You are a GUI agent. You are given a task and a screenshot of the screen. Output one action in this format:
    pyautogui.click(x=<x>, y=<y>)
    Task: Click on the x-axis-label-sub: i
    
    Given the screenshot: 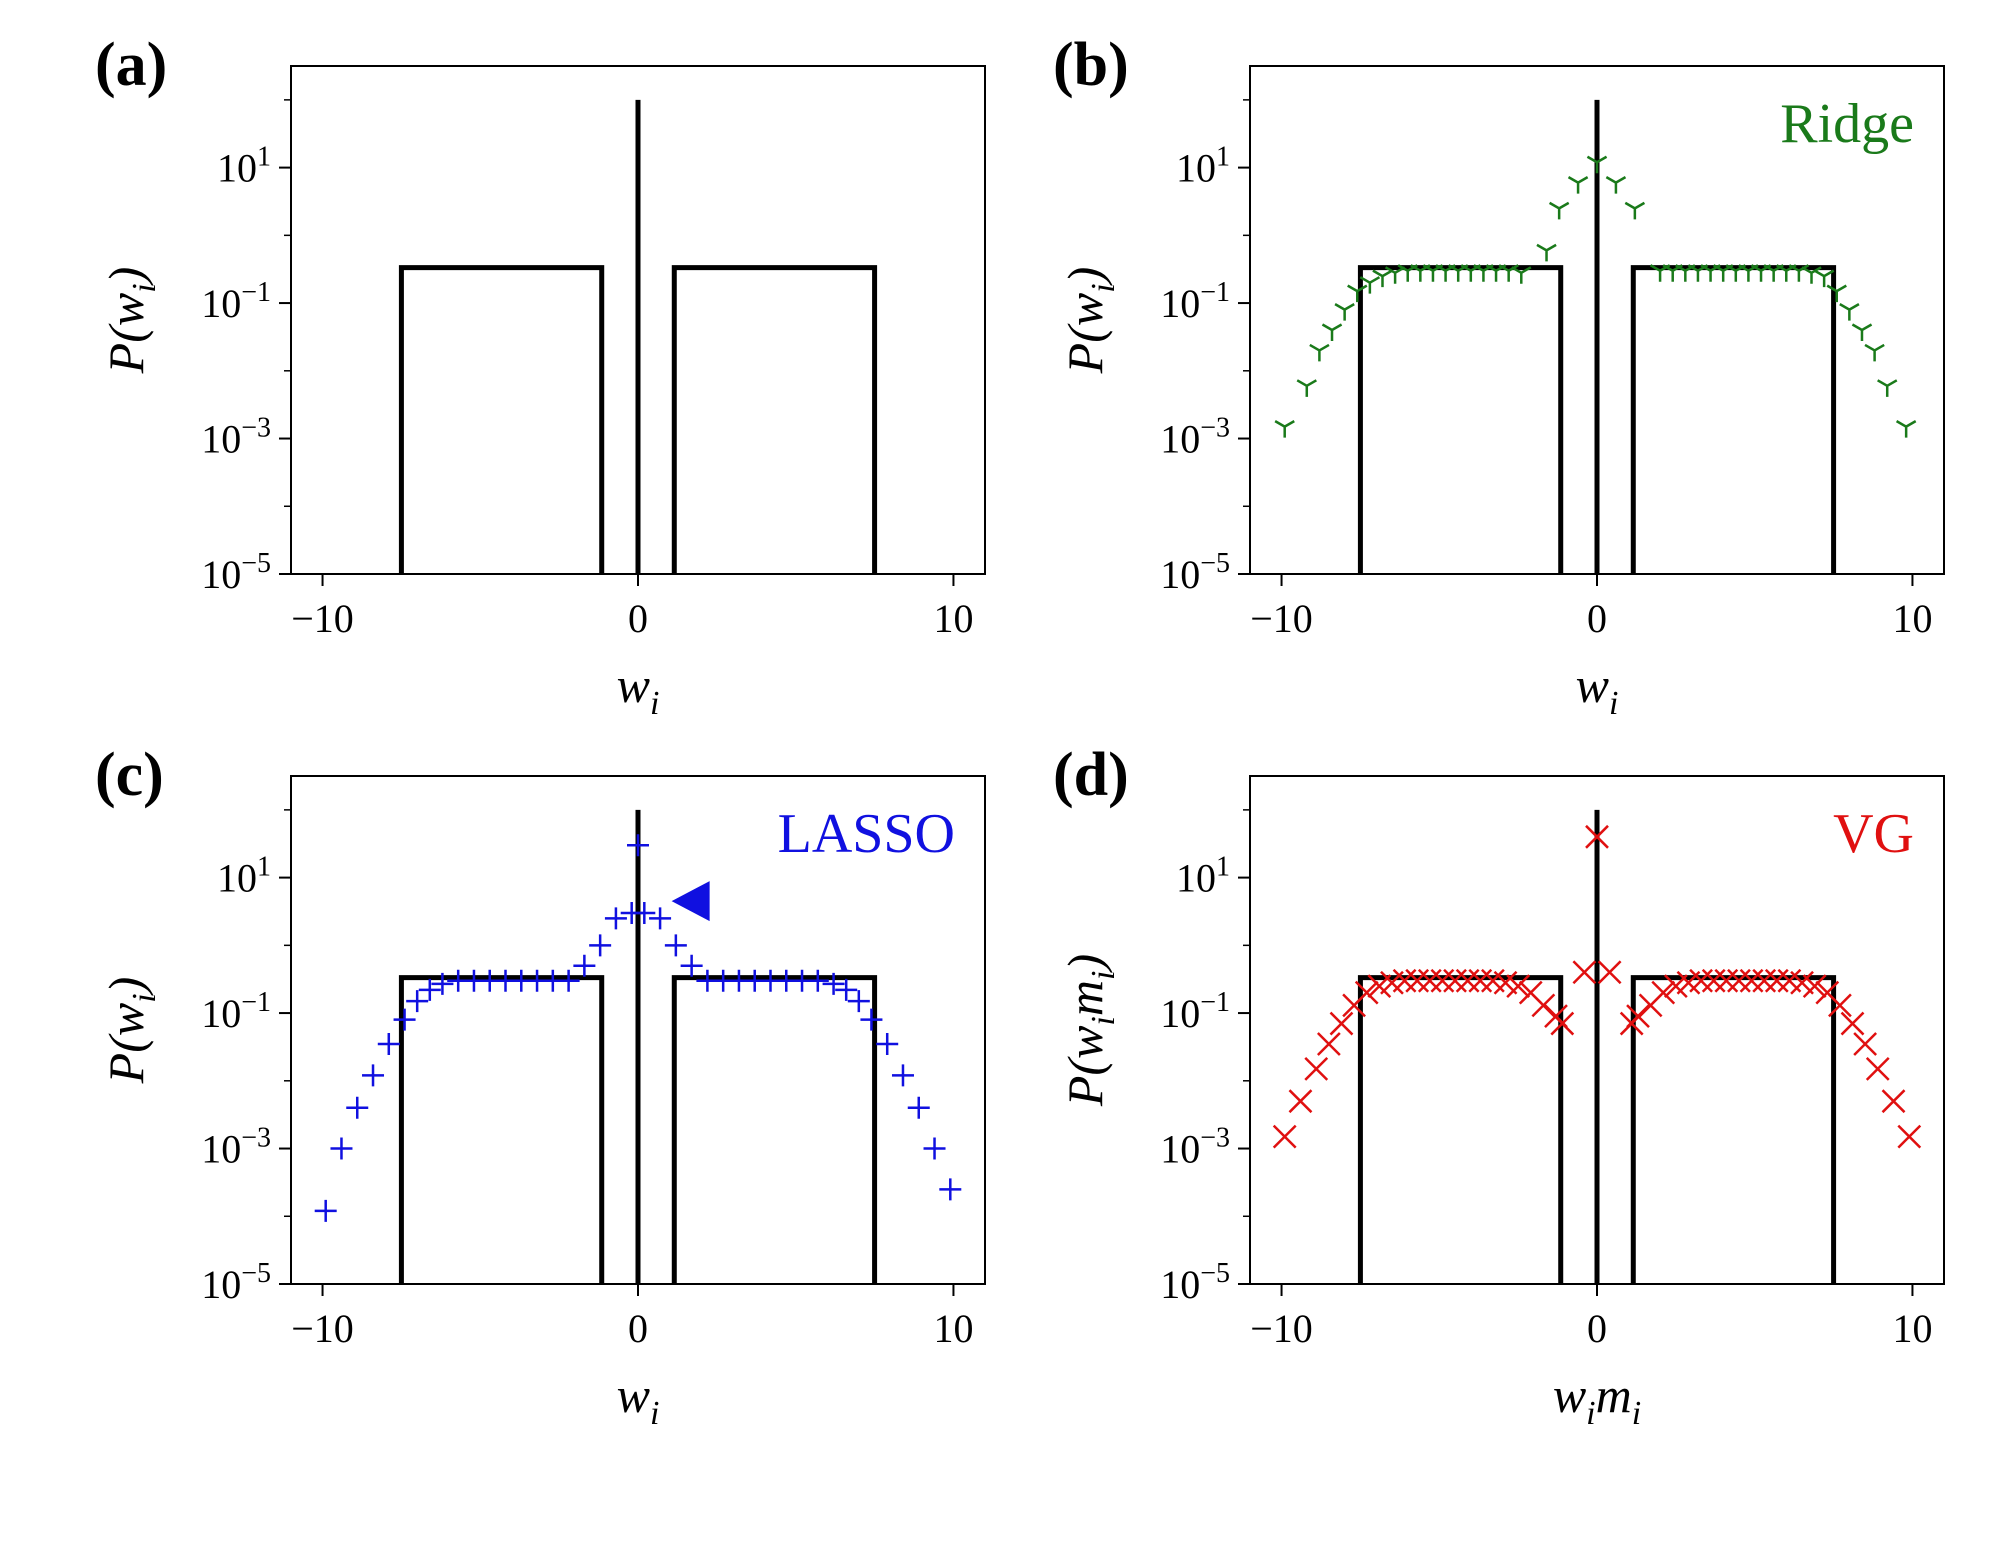 What is the action you would take?
    pyautogui.click(x=1590, y=1413)
    